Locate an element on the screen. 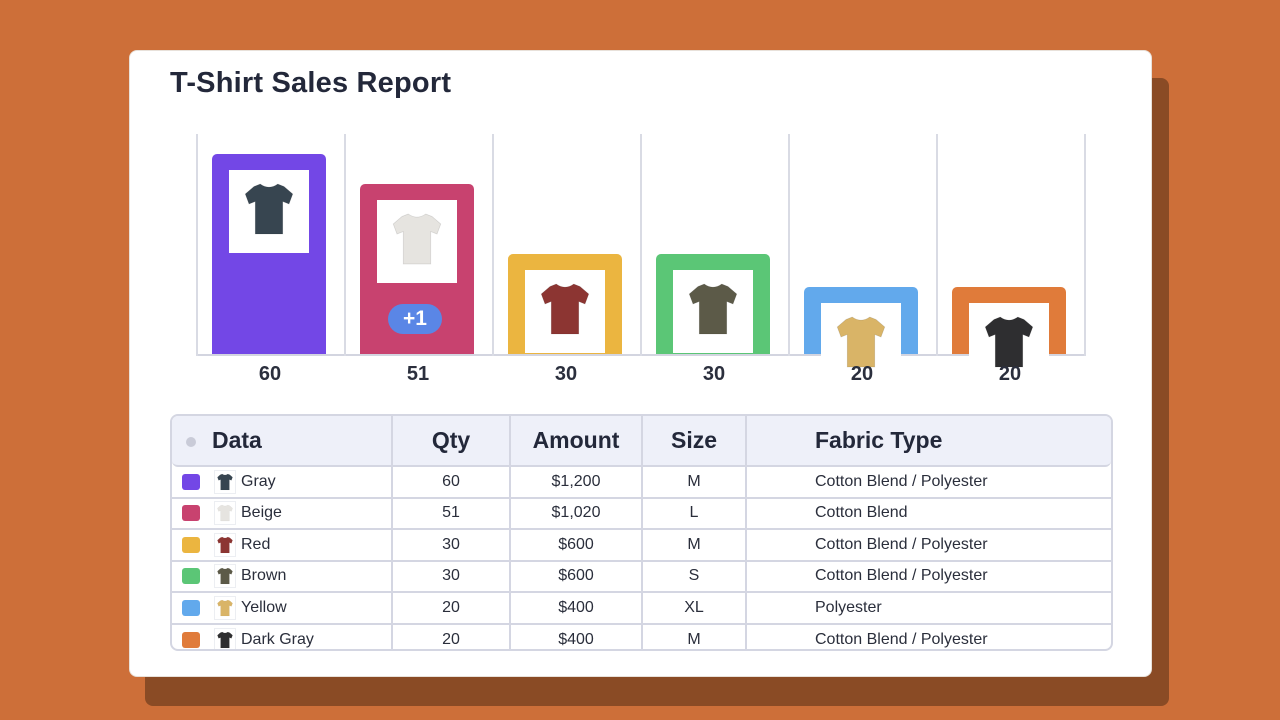 Image resolution: width=1280 pixels, height=720 pixels. table-row: Red 30 $600 M Cotton Blend / Polyester is located at coordinates (641, 546).